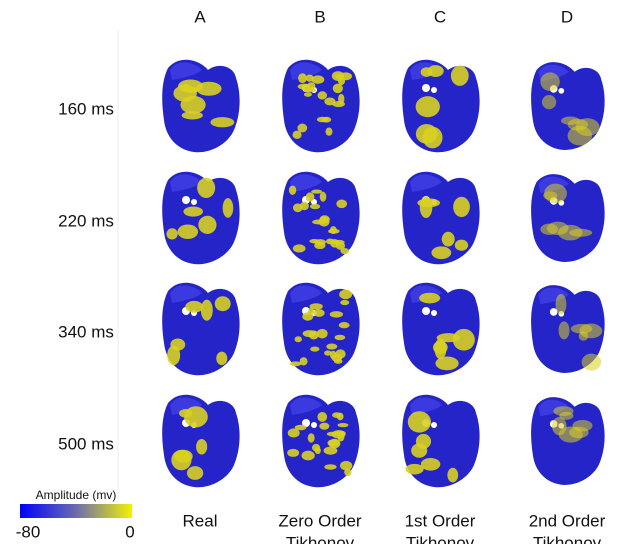  I want to click on heart-shape, so click(568, 218).